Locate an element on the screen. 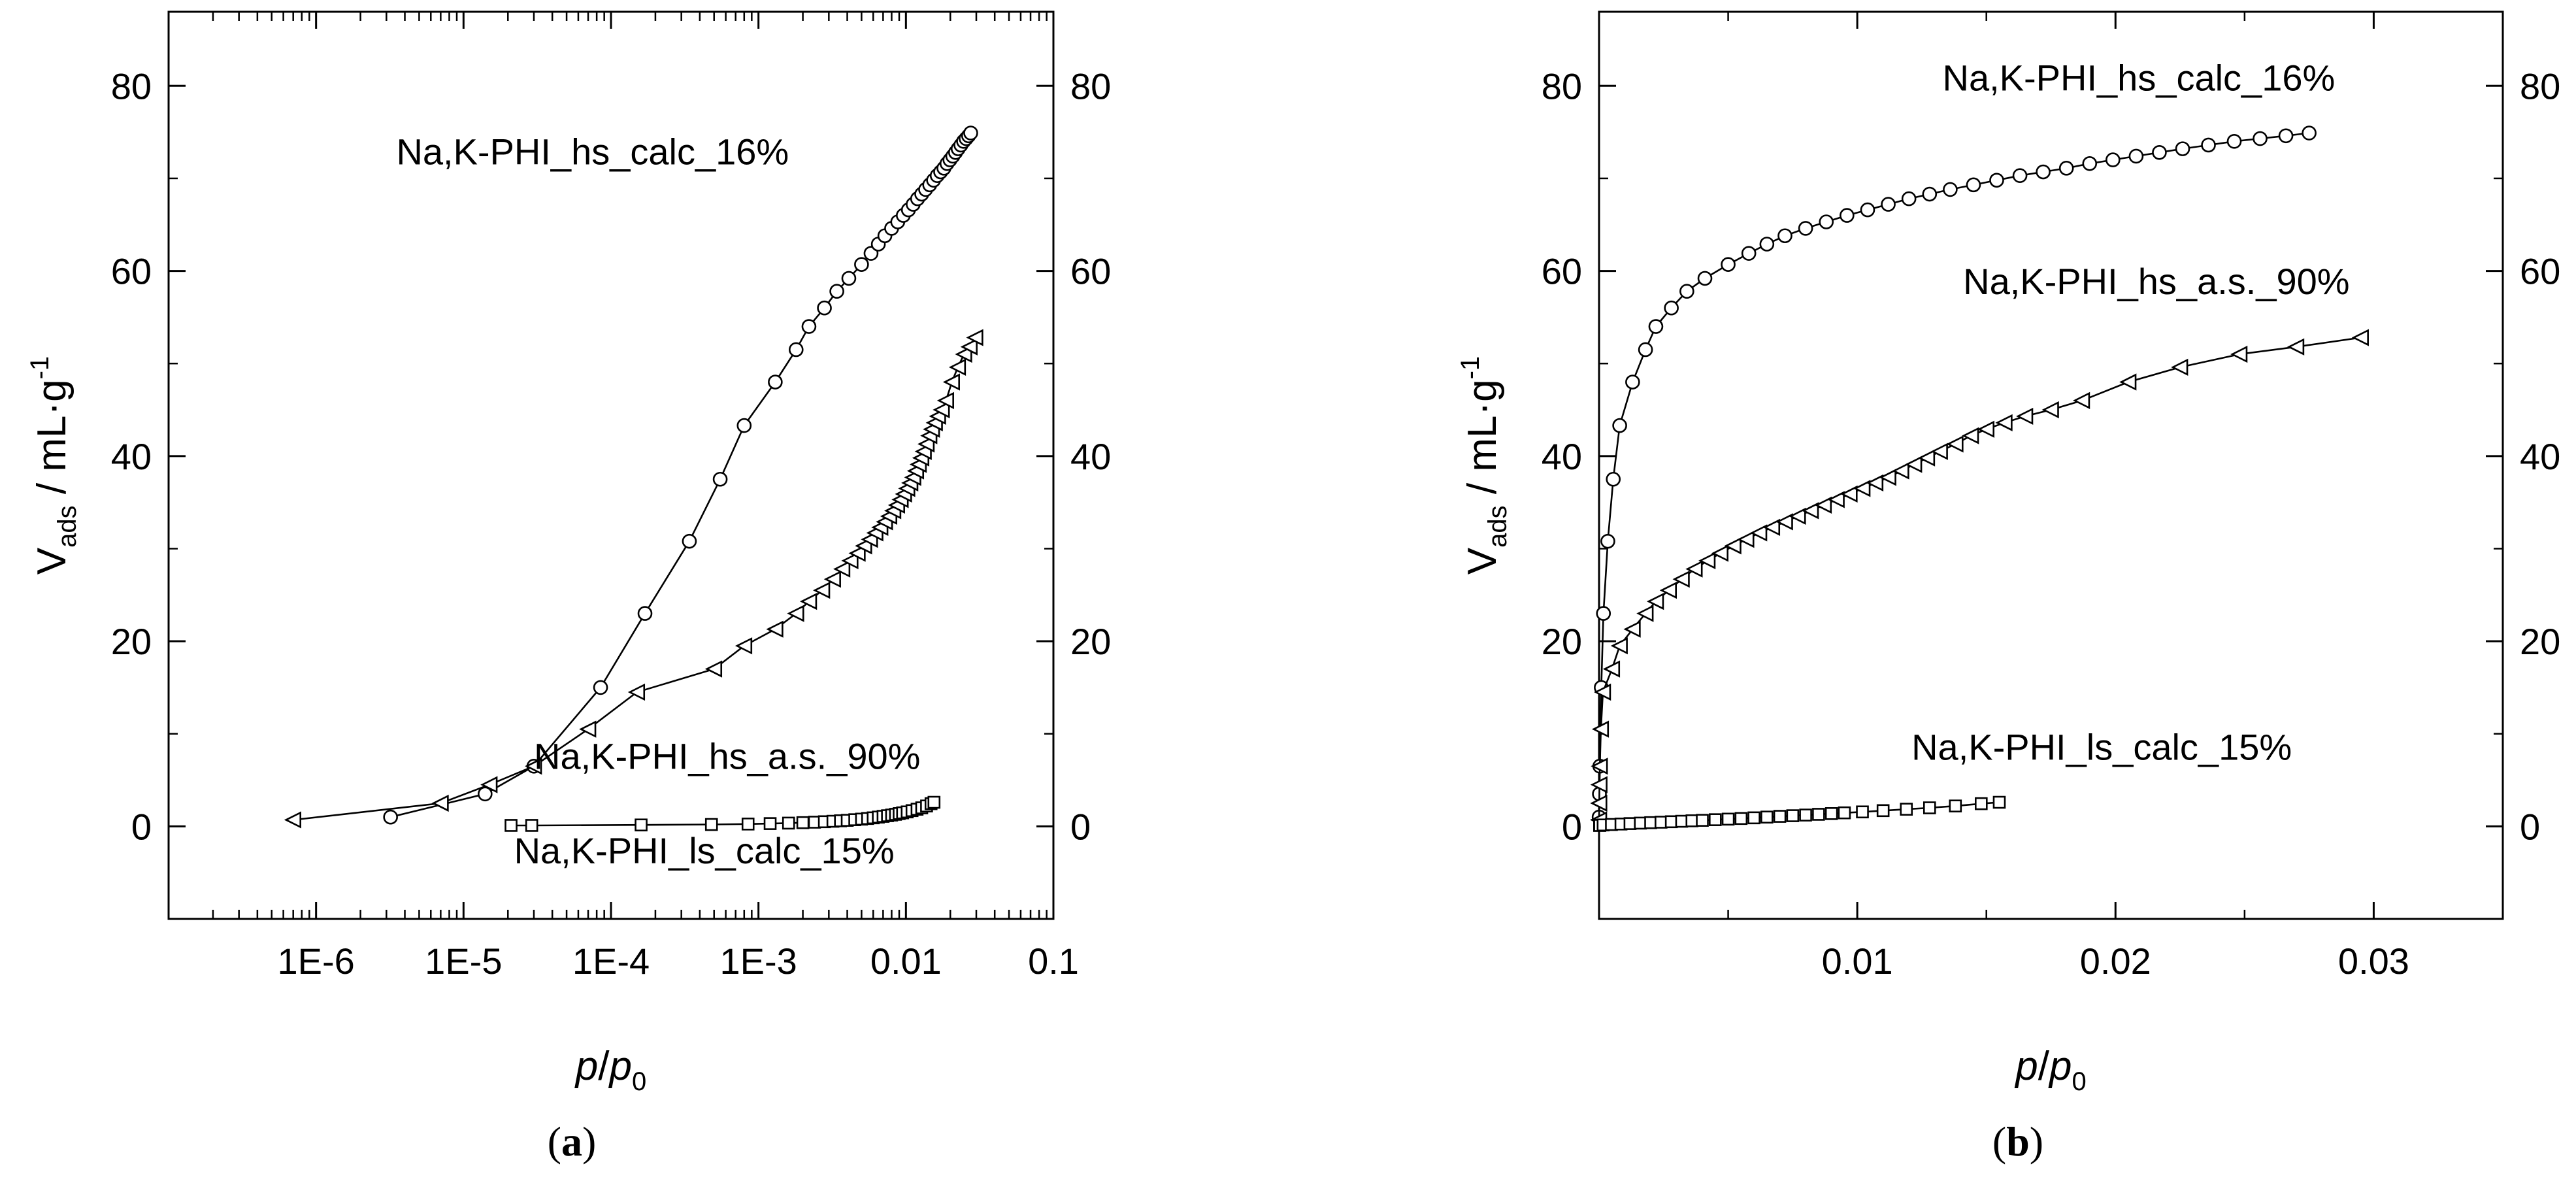 The image size is (2576, 1181). y-axis-title-sub: ads is located at coordinates (67, 527).